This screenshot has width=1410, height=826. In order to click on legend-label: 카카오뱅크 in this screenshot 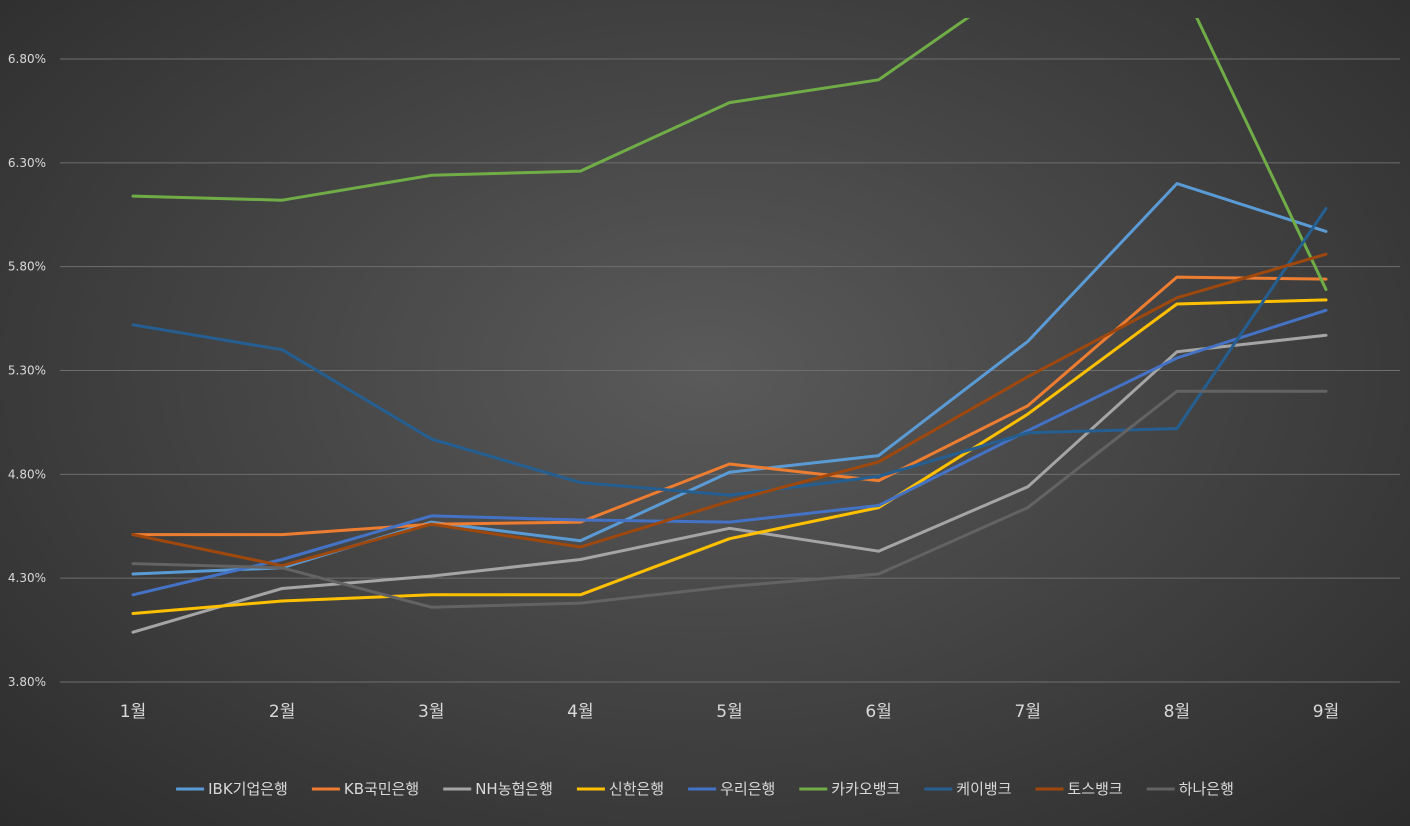, I will do `click(865, 789)`.